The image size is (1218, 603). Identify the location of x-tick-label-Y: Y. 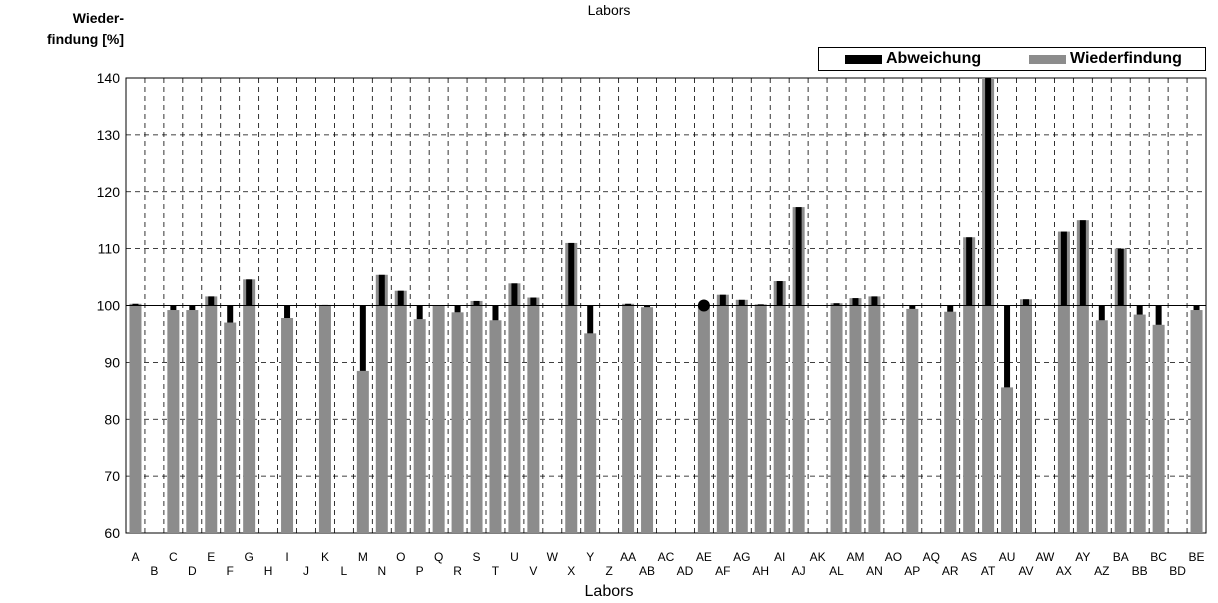
(590, 557).